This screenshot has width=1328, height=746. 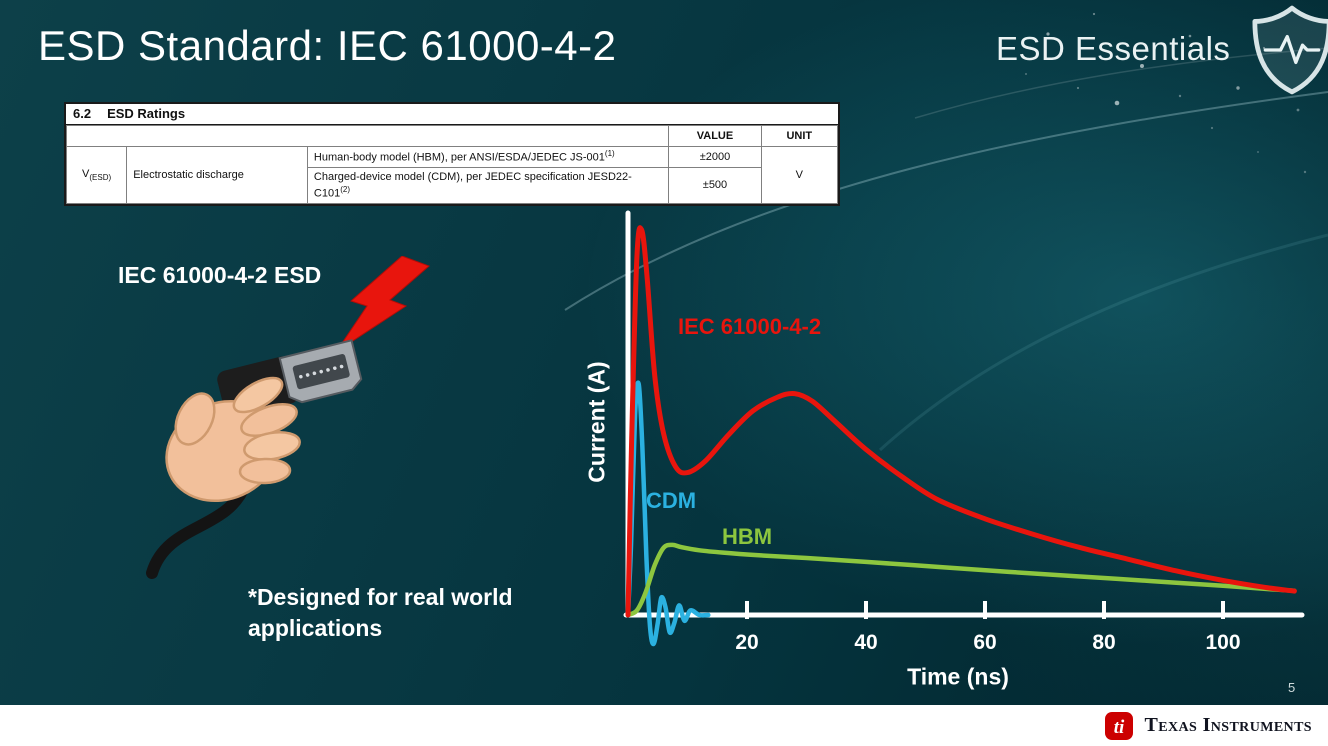 What do you see at coordinates (1103, 642) in the screenshot?
I see `x-tick-label: 80` at bounding box center [1103, 642].